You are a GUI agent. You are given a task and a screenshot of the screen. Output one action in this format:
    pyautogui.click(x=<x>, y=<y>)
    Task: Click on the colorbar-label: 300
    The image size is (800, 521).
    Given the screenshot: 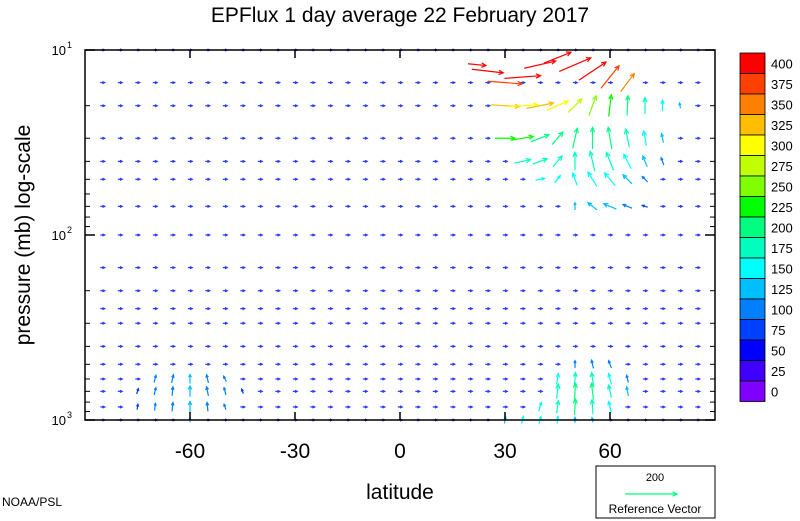 What is the action you would take?
    pyautogui.click(x=782, y=145)
    